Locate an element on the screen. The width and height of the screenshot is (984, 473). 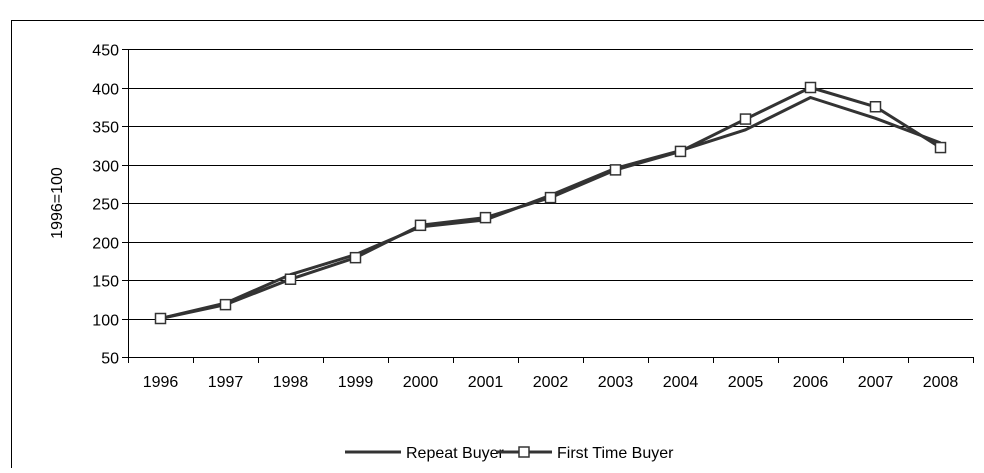
y-tick-label: 150 is located at coordinates (105, 282).